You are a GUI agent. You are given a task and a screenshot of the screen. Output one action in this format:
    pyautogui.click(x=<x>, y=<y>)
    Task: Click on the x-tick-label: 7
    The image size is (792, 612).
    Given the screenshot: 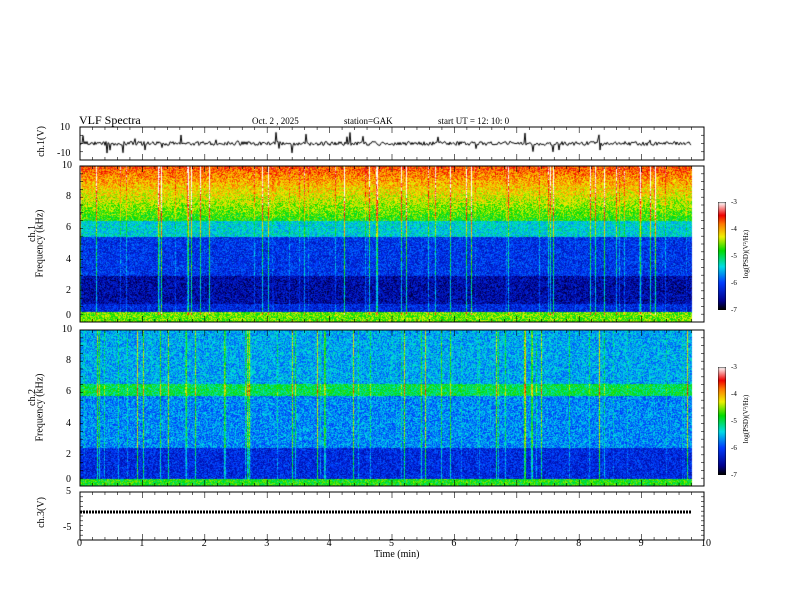 What is the action you would take?
    pyautogui.click(x=516, y=543)
    